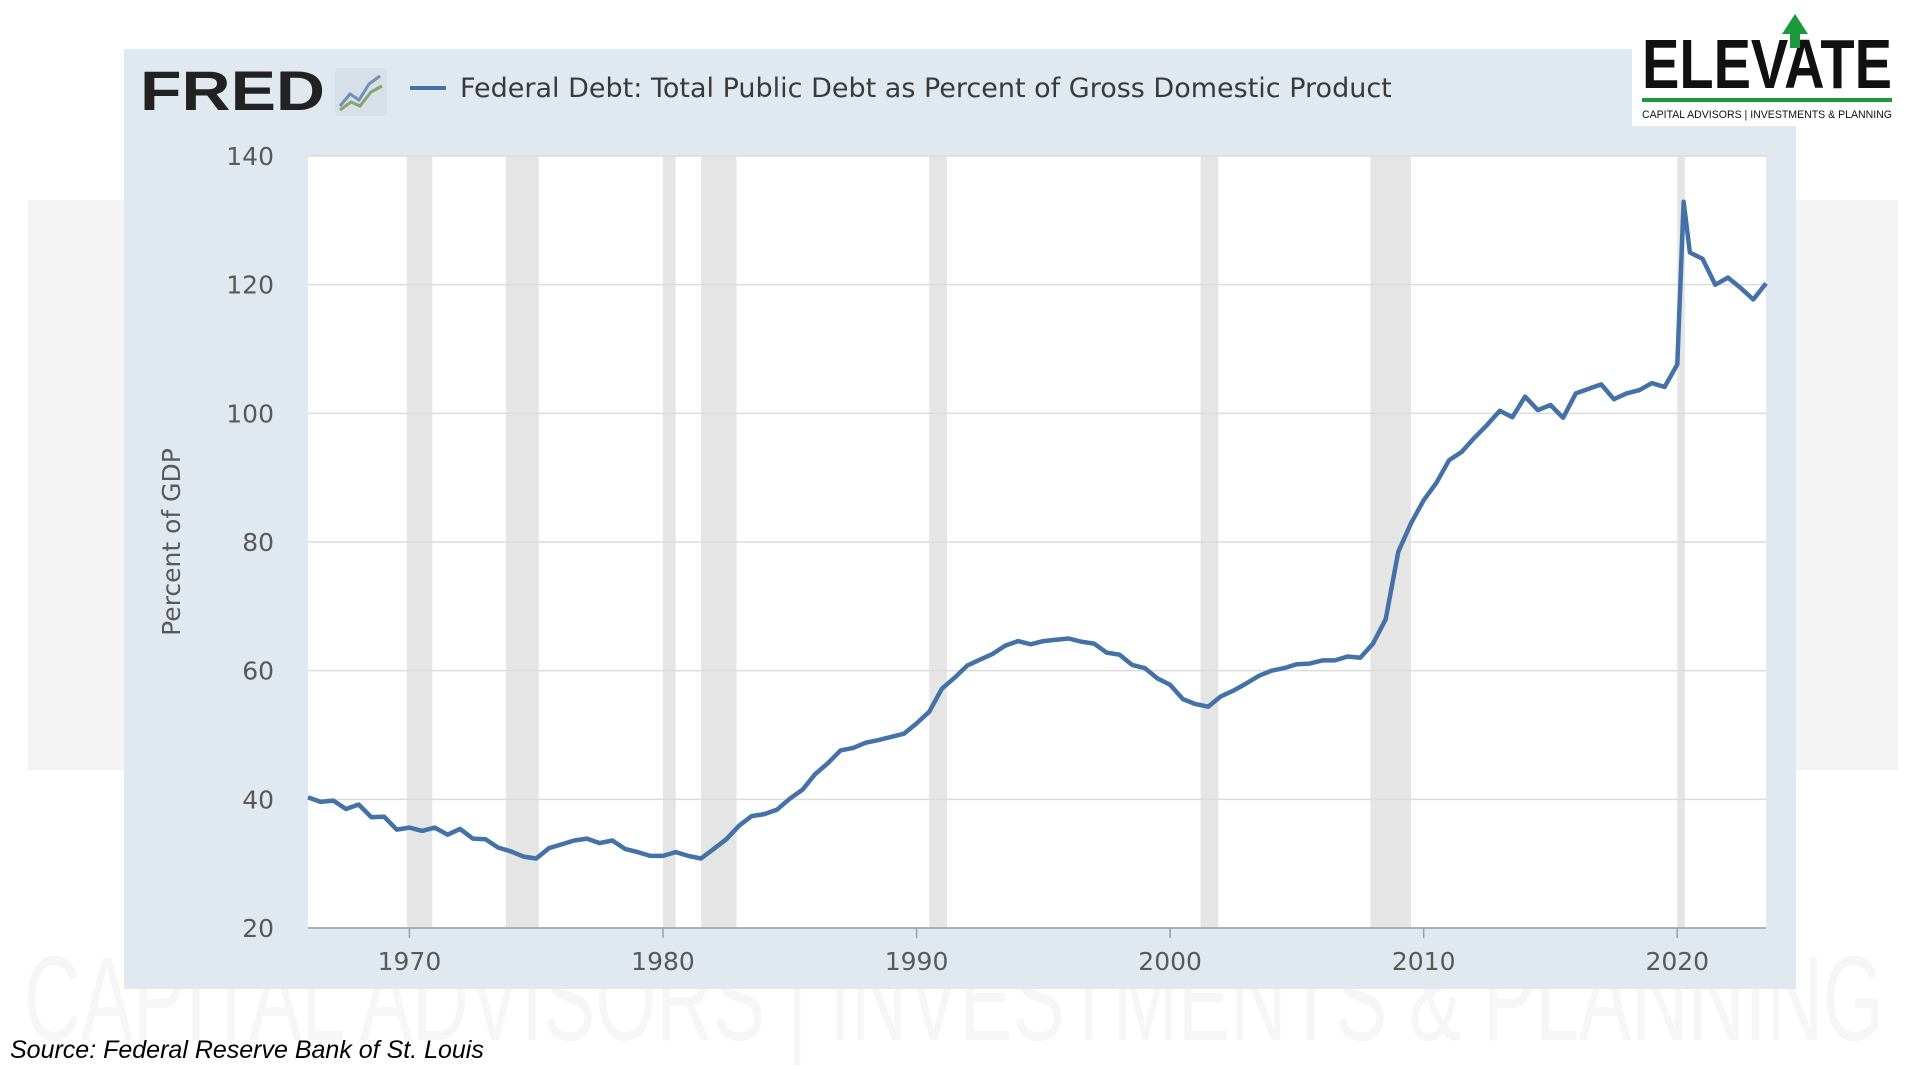 The width and height of the screenshot is (1909, 1069). I want to click on y-axis-label: Percent of GDP, so click(171, 542).